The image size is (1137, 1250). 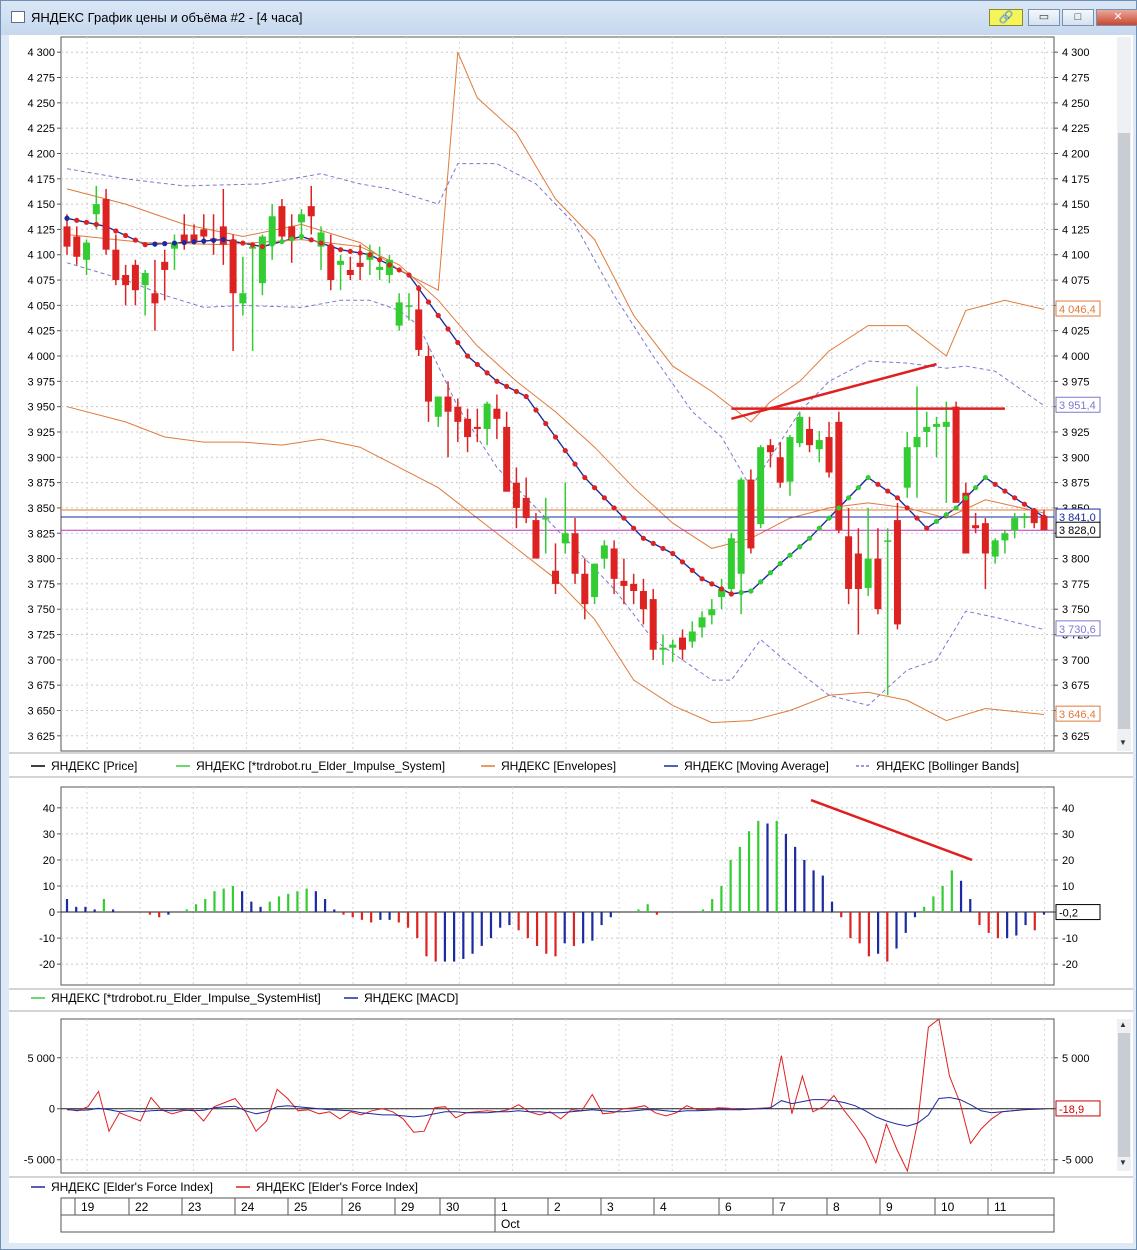 I want to click on y-tick-label-right: 10, so click(x=1068, y=887).